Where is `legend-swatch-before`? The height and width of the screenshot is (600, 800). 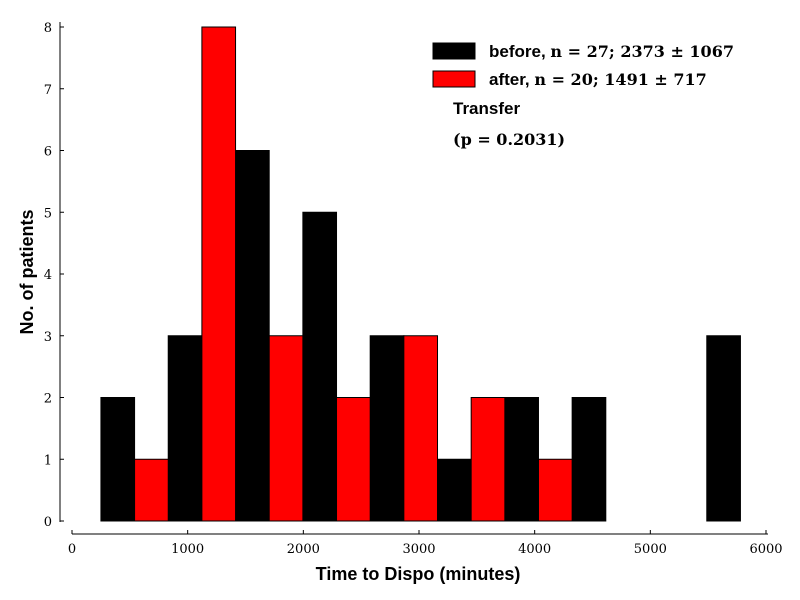
legend-swatch-before is located at coordinates (454, 51).